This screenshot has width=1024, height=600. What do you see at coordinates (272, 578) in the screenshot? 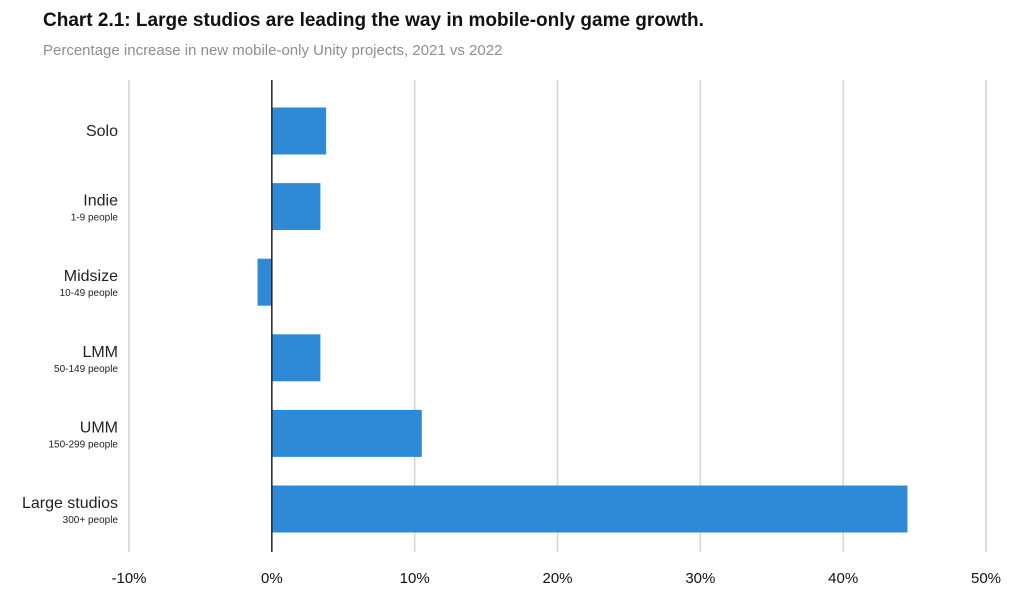
I see `x-tick-label: 0%` at bounding box center [272, 578].